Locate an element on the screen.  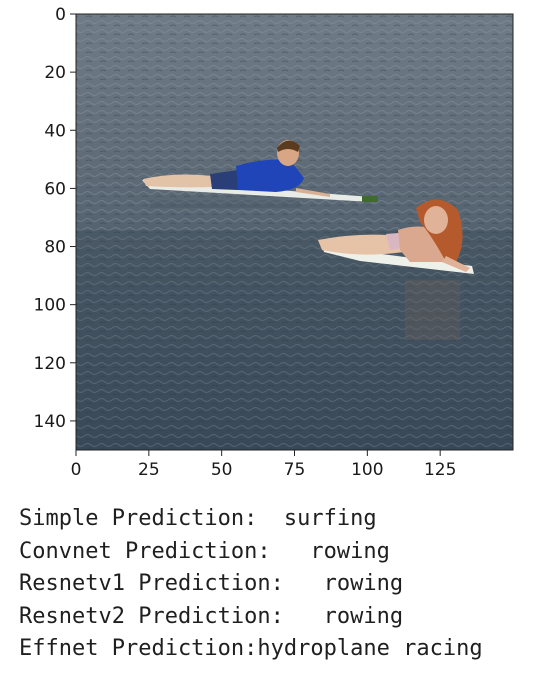
y-axis: 0 20 40 60 80 100 120 140 is located at coordinates (55, 218).